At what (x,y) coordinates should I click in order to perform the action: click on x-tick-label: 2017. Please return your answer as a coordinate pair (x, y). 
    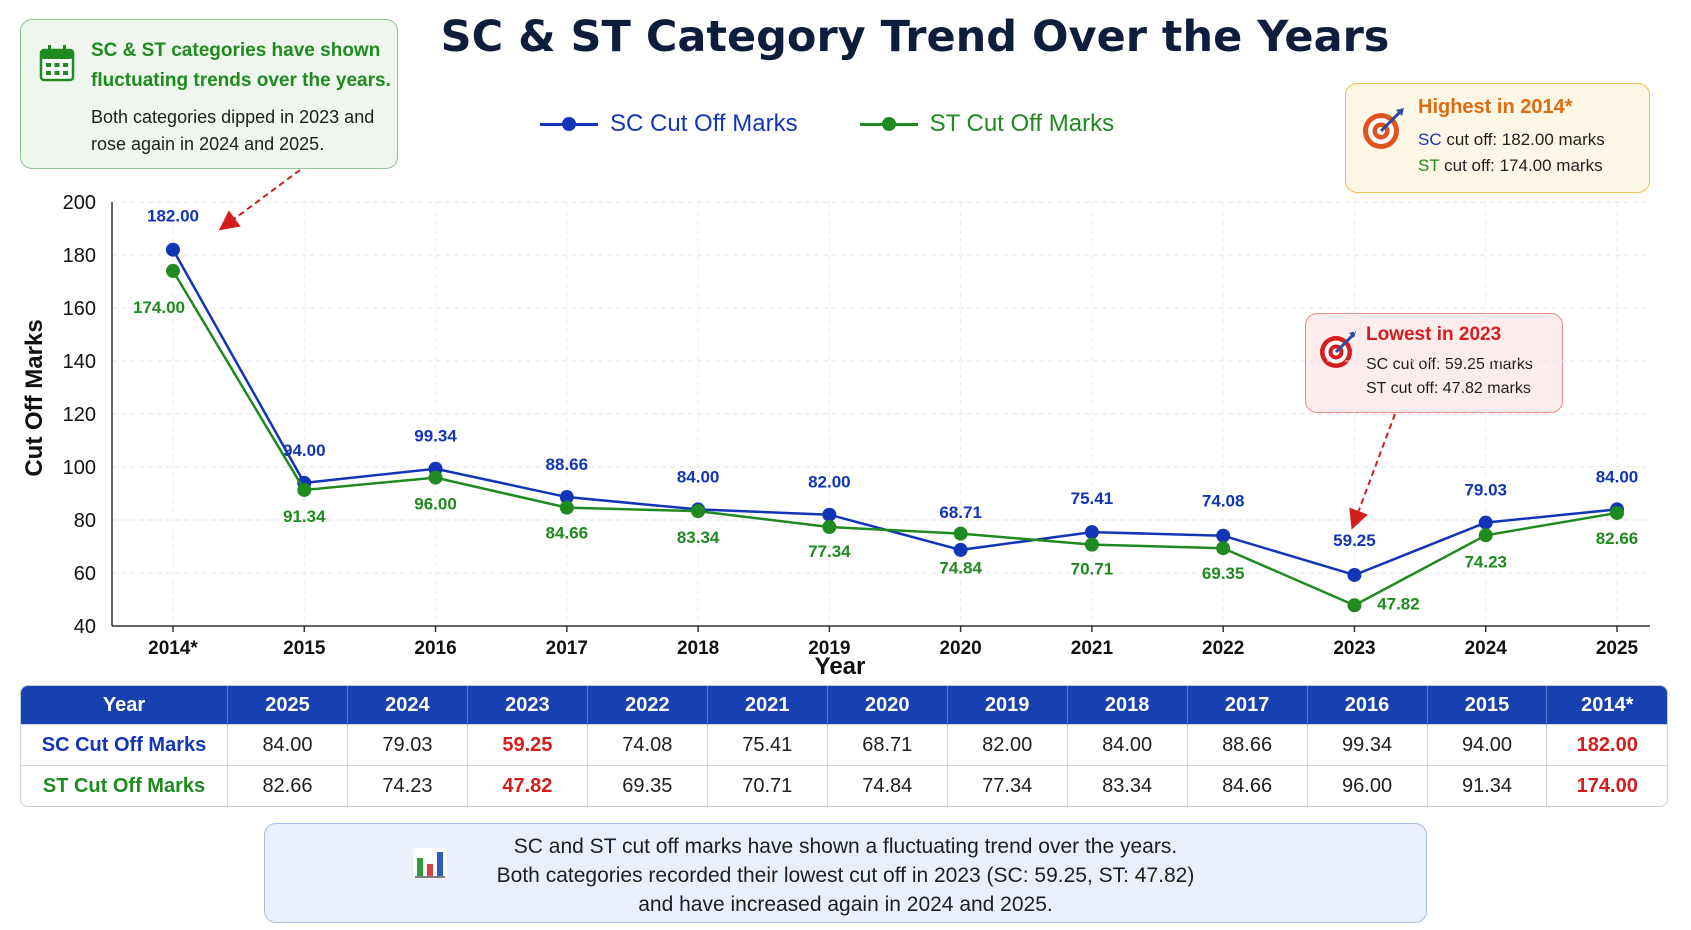
    Looking at the image, I should click on (567, 648).